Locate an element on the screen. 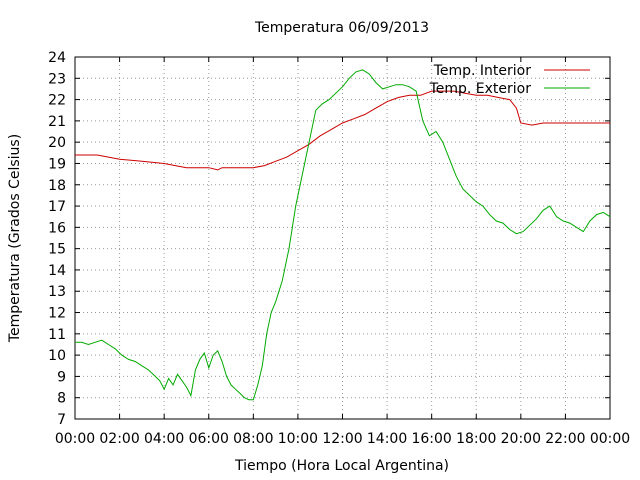 This screenshot has width=640, height=480. y-tick-label: 11 is located at coordinates (57, 335).